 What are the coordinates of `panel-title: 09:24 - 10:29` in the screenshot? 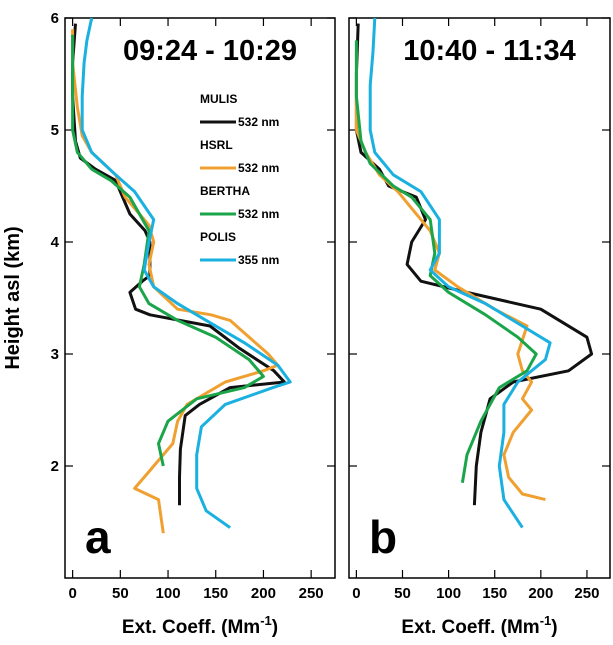 It's located at (210, 51).